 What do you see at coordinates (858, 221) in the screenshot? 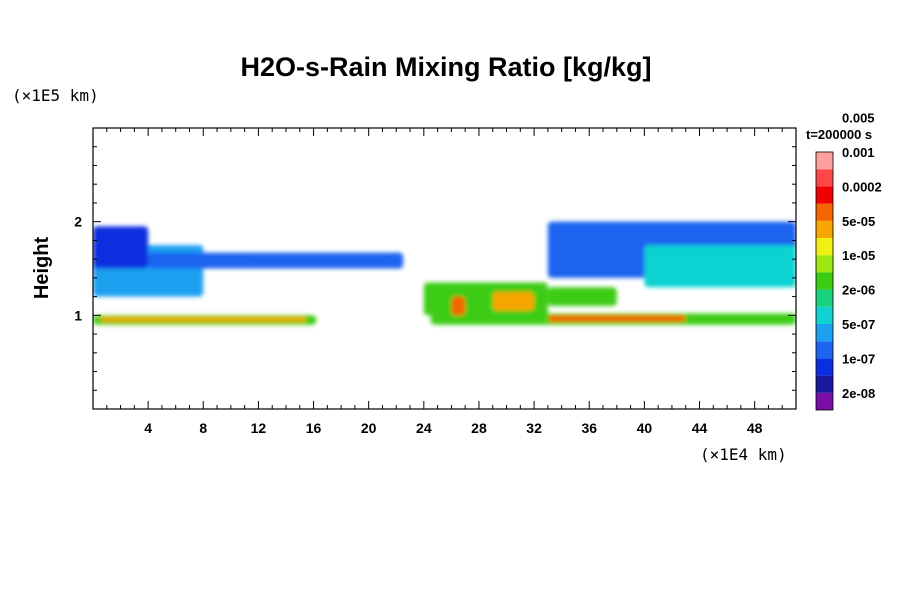
I see `colorbar-label: 5e-05` at bounding box center [858, 221].